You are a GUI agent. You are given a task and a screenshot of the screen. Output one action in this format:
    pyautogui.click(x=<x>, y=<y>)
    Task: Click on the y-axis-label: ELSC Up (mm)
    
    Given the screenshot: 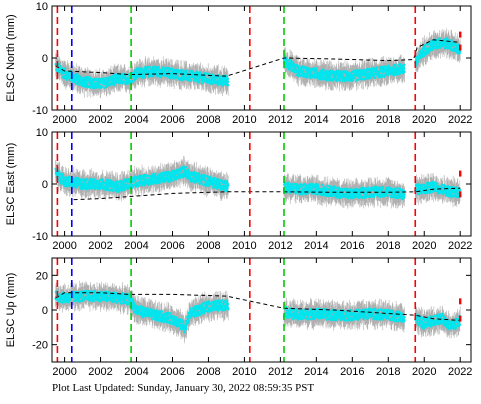 What is the action you would take?
    pyautogui.click(x=11, y=310)
    